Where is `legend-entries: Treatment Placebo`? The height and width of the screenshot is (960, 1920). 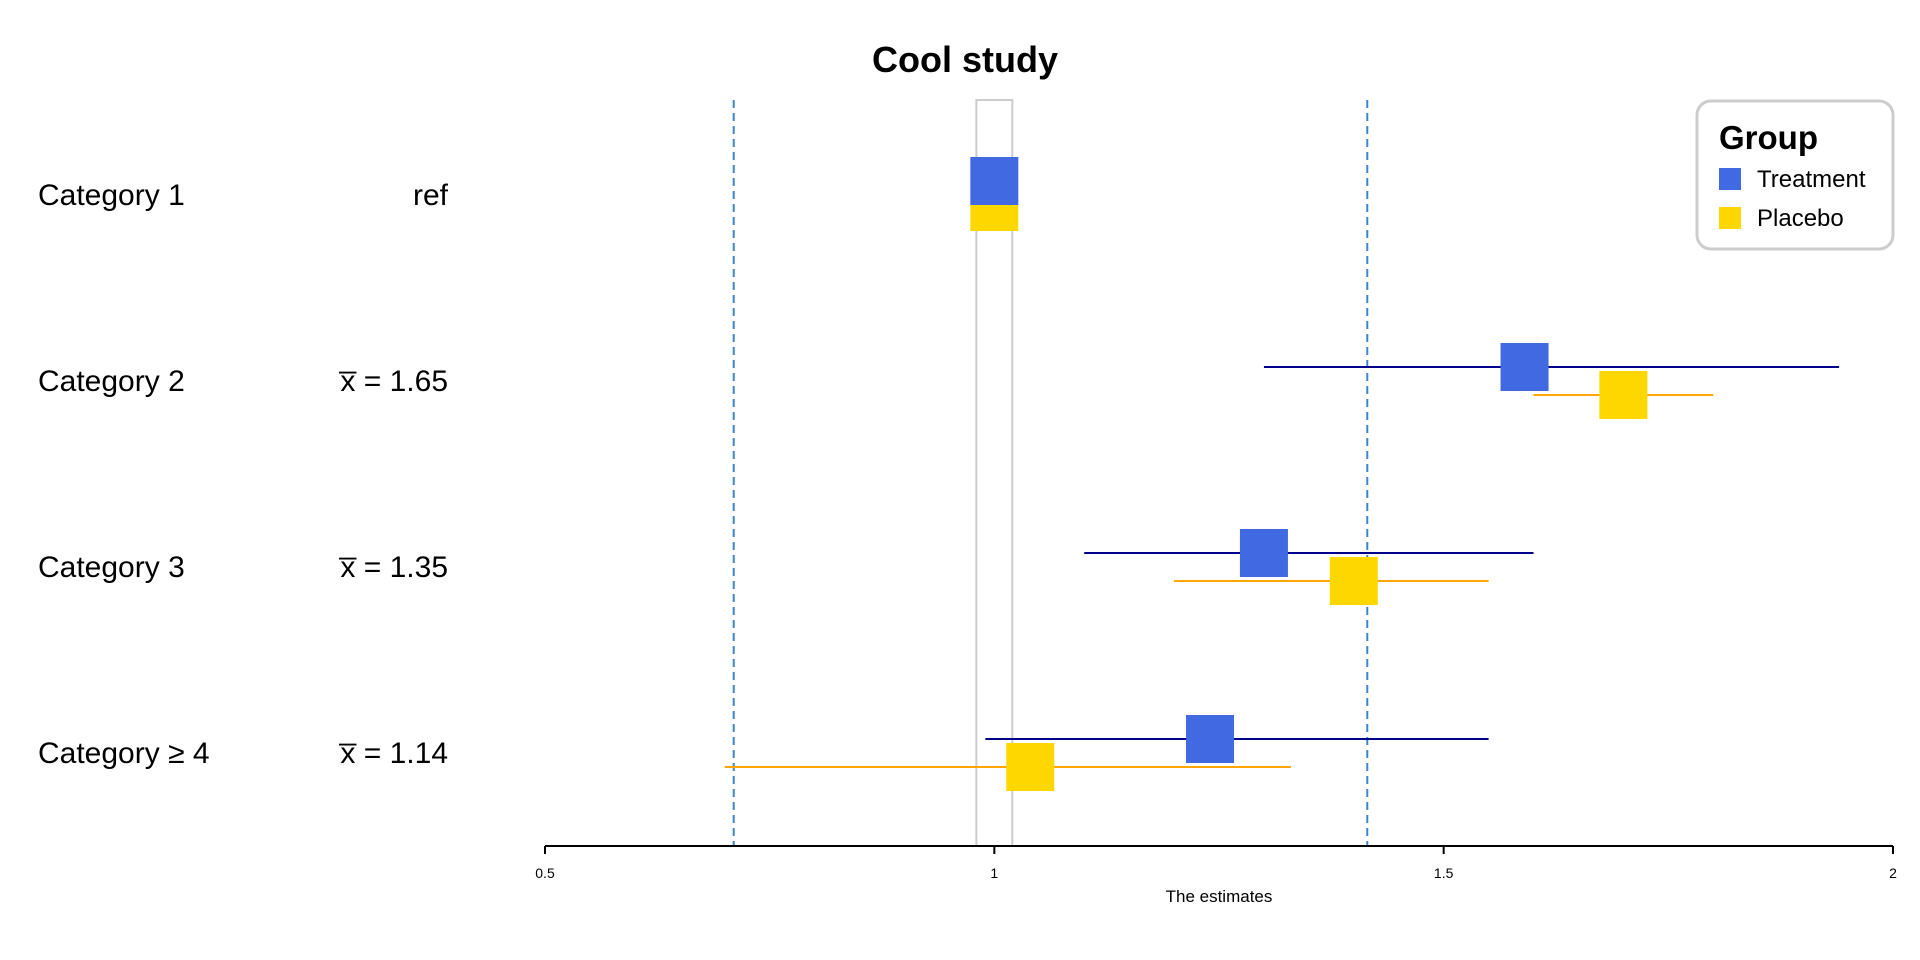 legend-entries: Treatment Placebo is located at coordinates (1792, 199).